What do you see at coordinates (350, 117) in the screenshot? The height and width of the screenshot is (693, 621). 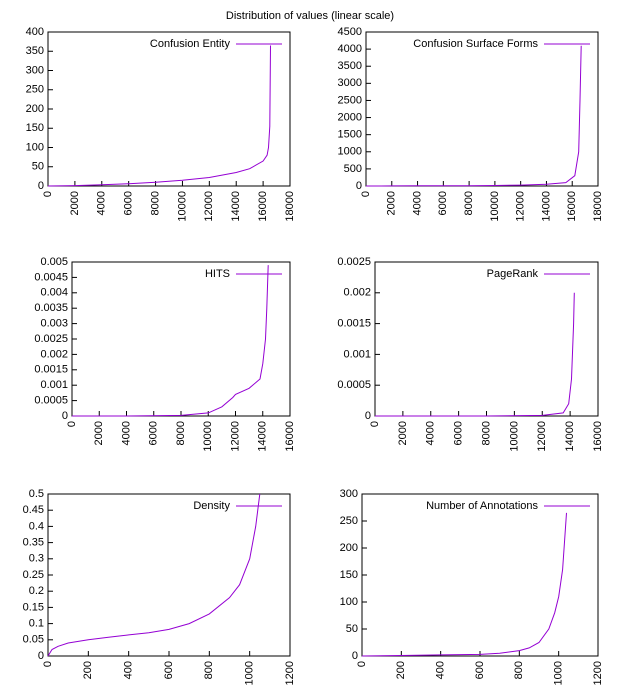 I see `y-tick-label: 2000` at bounding box center [350, 117].